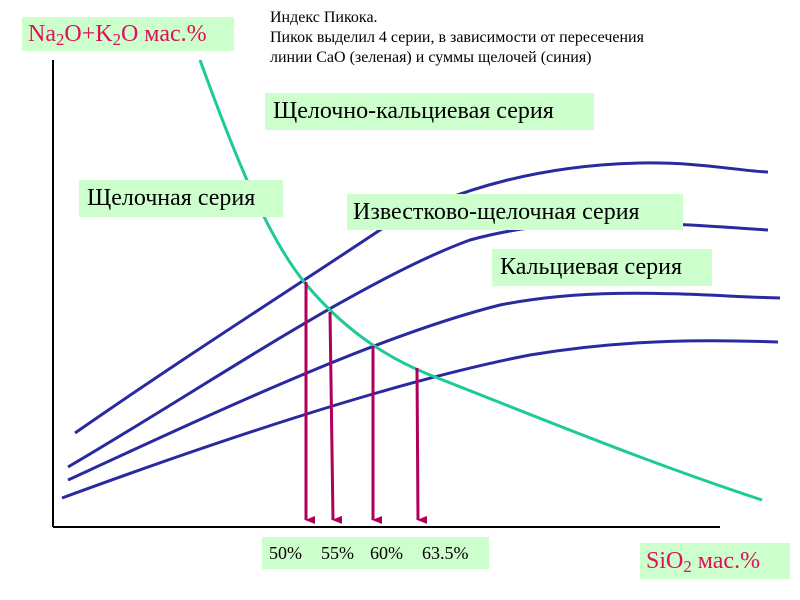  What do you see at coordinates (602, 267) in the screenshot?
I see `label-calcic-series: Кальциевая серия` at bounding box center [602, 267].